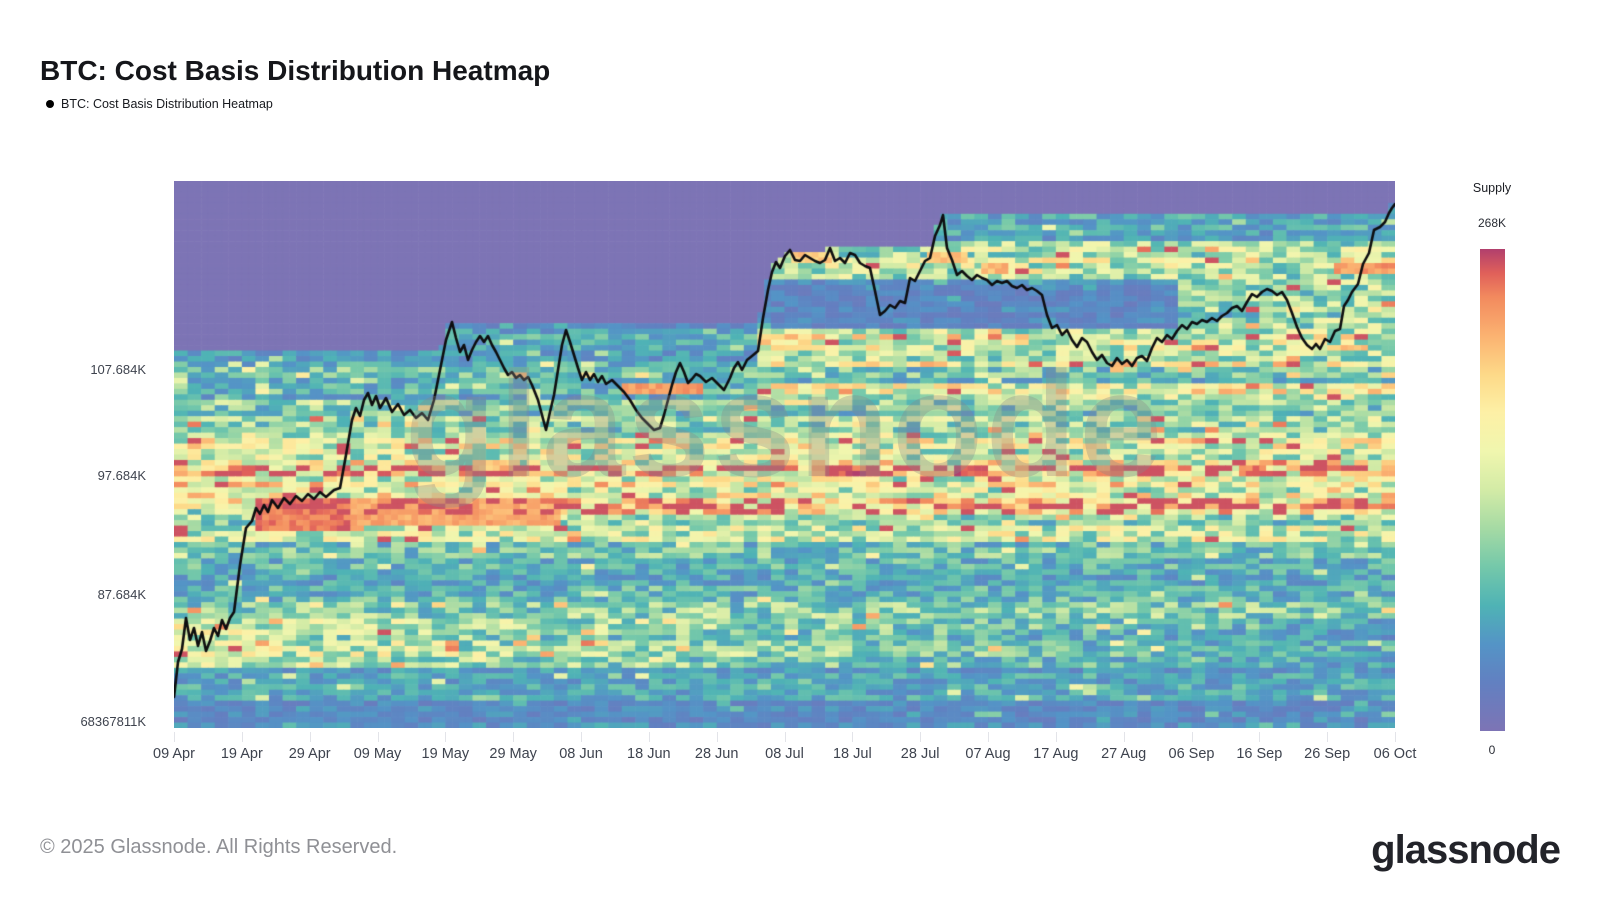  What do you see at coordinates (1056, 754) in the screenshot?
I see `x-tick-label: 17 Aug` at bounding box center [1056, 754].